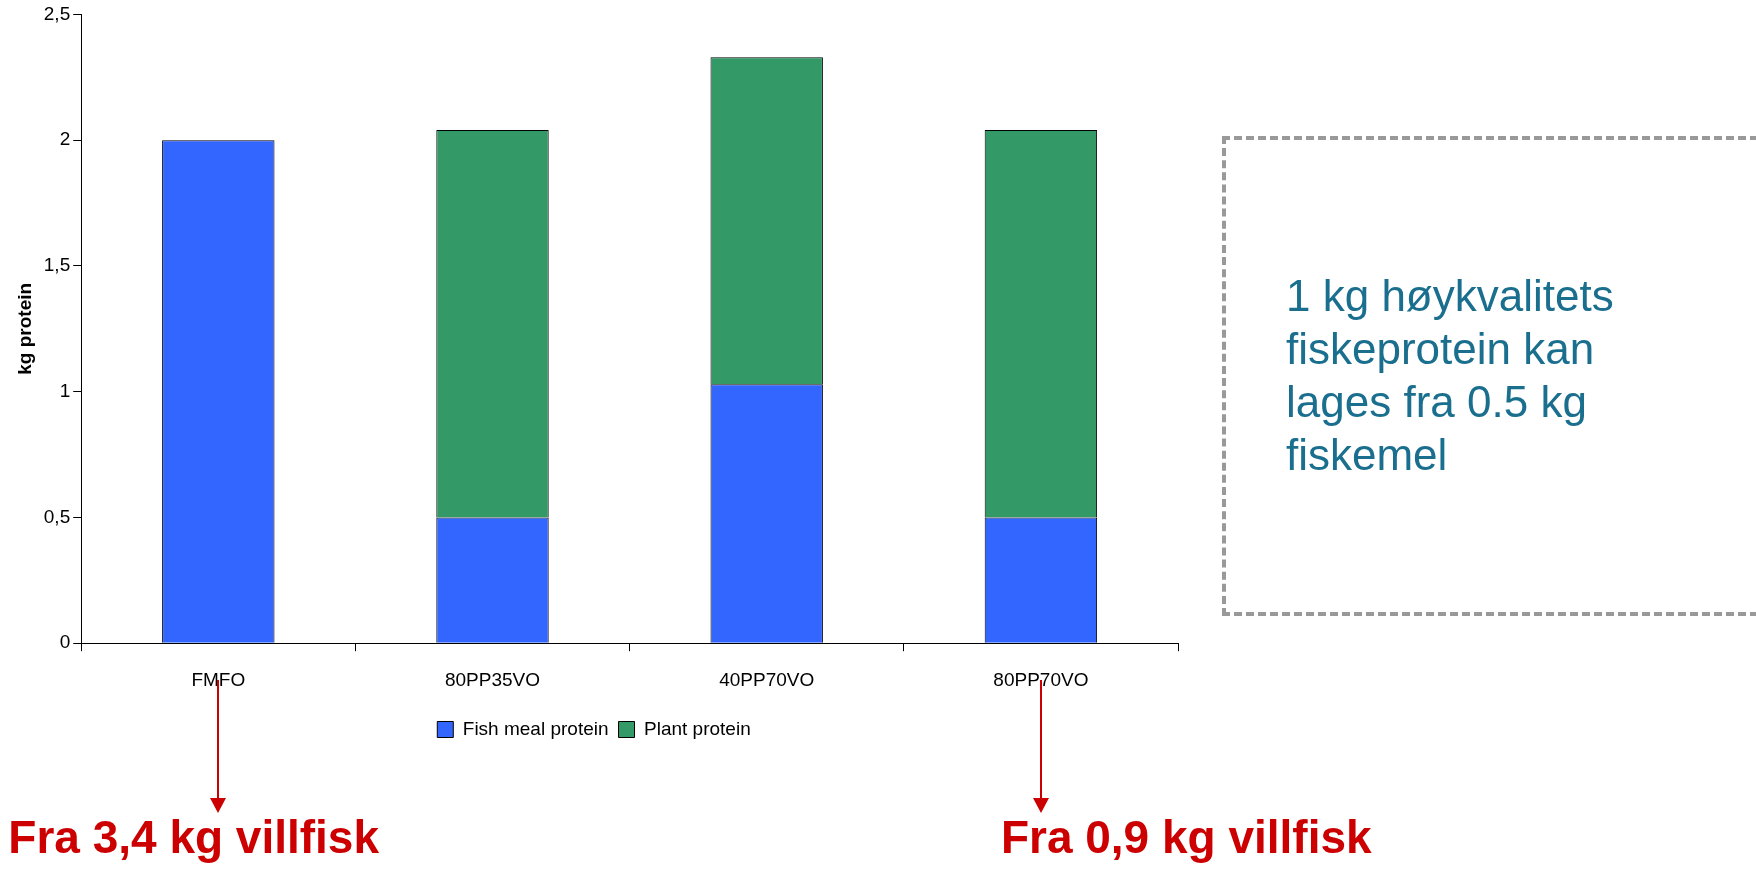 The width and height of the screenshot is (1756, 869). I want to click on y-tick-label: 1,5, so click(57, 265).